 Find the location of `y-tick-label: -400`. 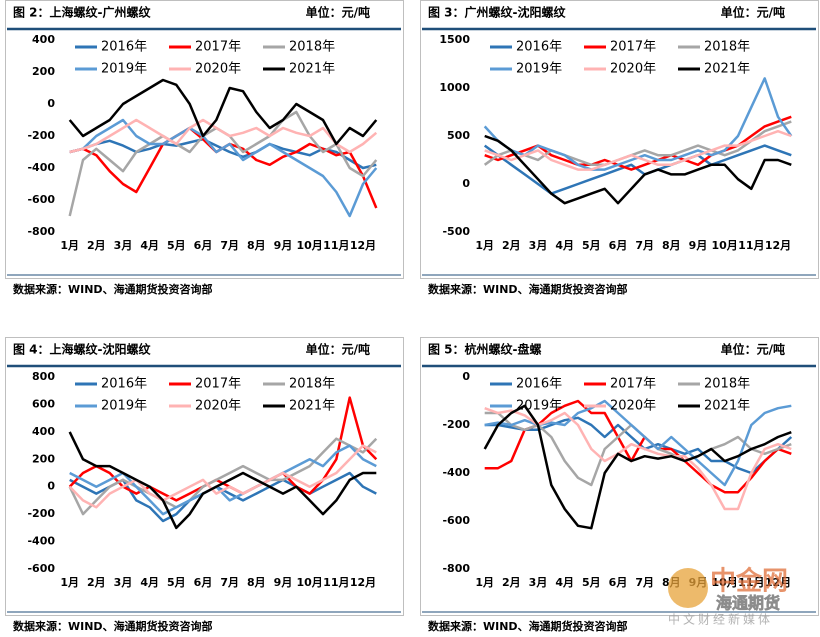

y-tick-label: -400 is located at coordinates (456, 472).